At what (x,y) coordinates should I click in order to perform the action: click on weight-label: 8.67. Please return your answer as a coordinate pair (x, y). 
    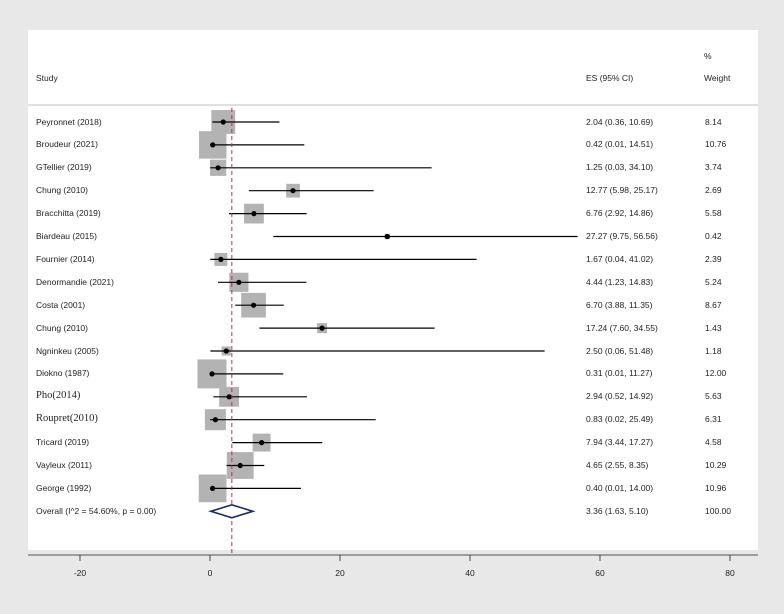
    Looking at the image, I should click on (713, 304).